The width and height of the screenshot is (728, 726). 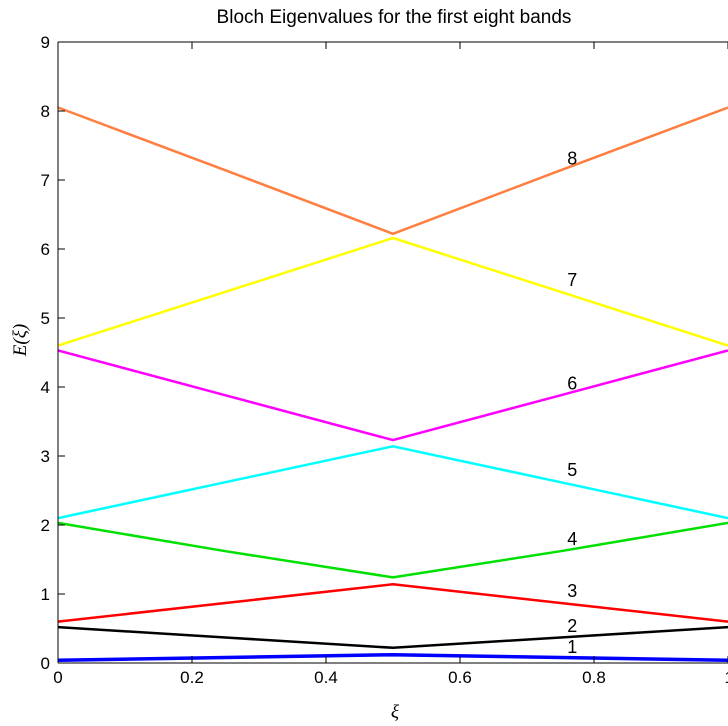 I want to click on y-axis-label: E(ξ), so click(x=20, y=340).